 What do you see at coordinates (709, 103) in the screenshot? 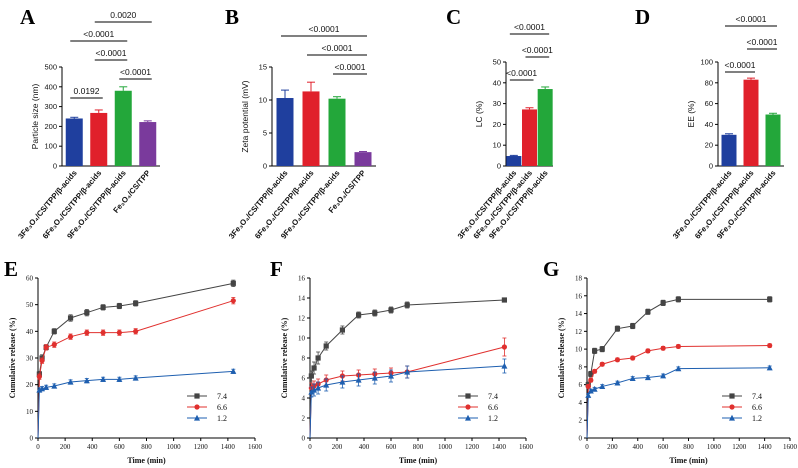
I see `y-tick-label: 60` at bounding box center [709, 103].